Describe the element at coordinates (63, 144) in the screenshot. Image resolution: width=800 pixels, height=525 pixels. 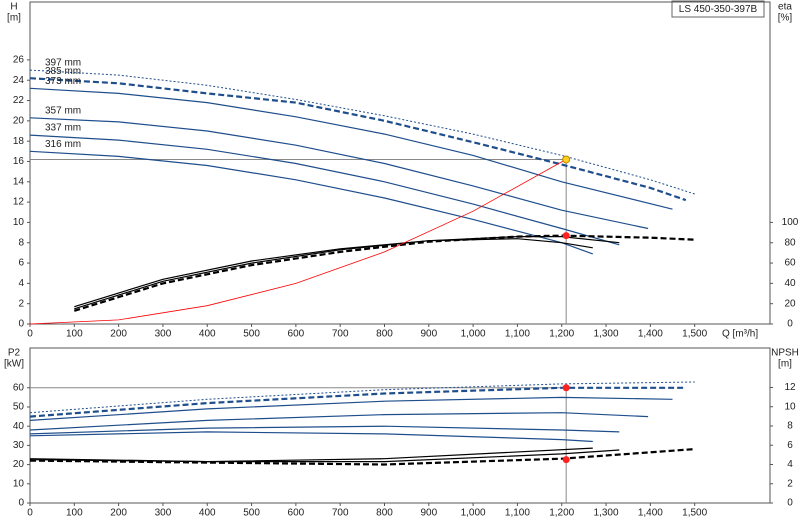
I see `curve-label: 316 mm` at that location.